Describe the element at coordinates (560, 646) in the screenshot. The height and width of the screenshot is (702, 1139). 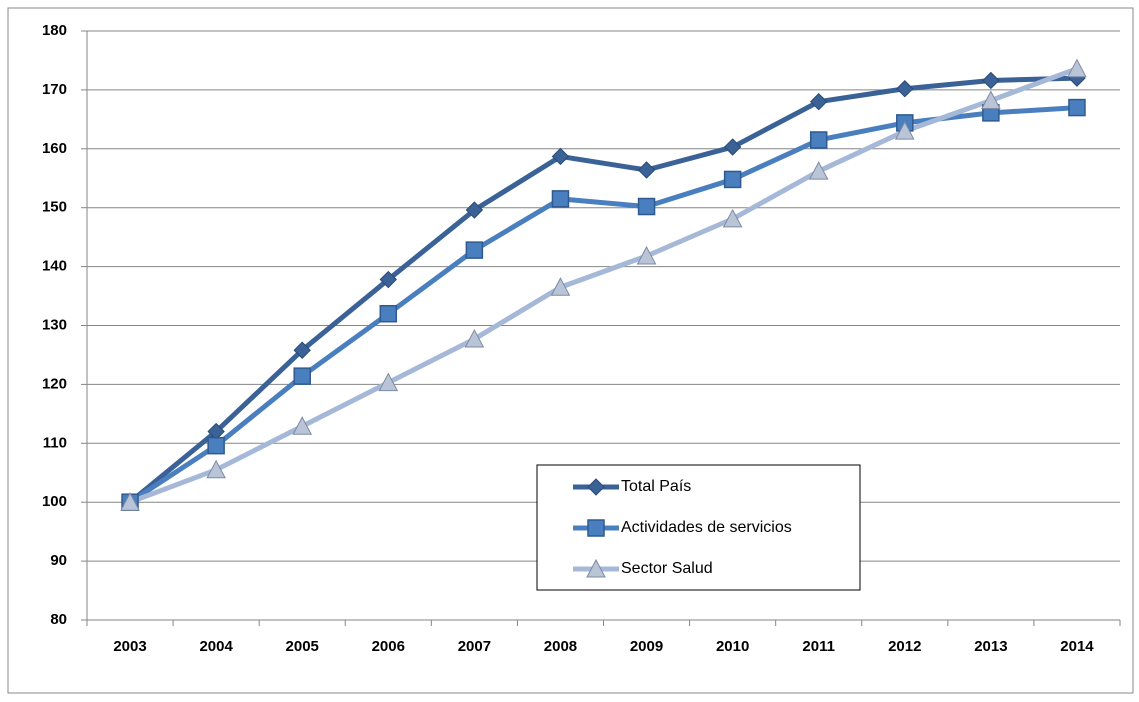
I see `x-tick-label: 2008` at that location.